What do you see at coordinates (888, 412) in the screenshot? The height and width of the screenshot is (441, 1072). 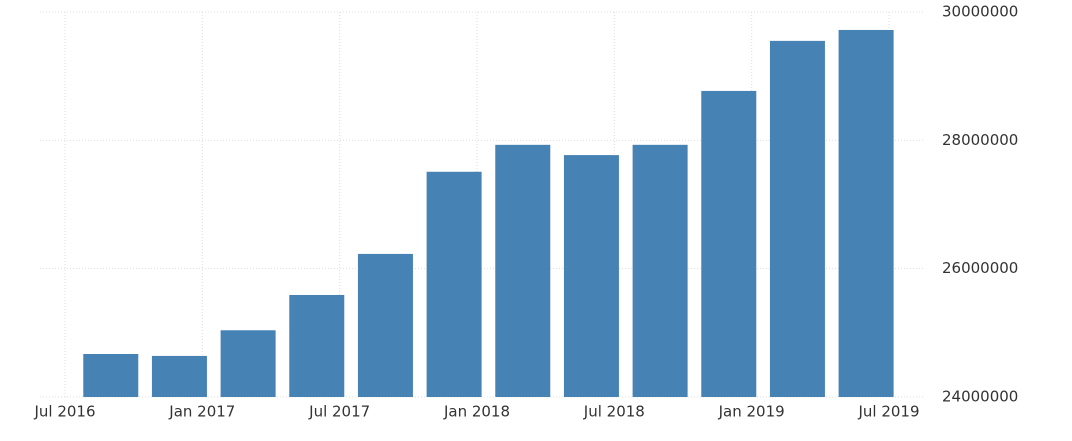 I see `x-tick-label: Jul 2019` at bounding box center [888, 412].